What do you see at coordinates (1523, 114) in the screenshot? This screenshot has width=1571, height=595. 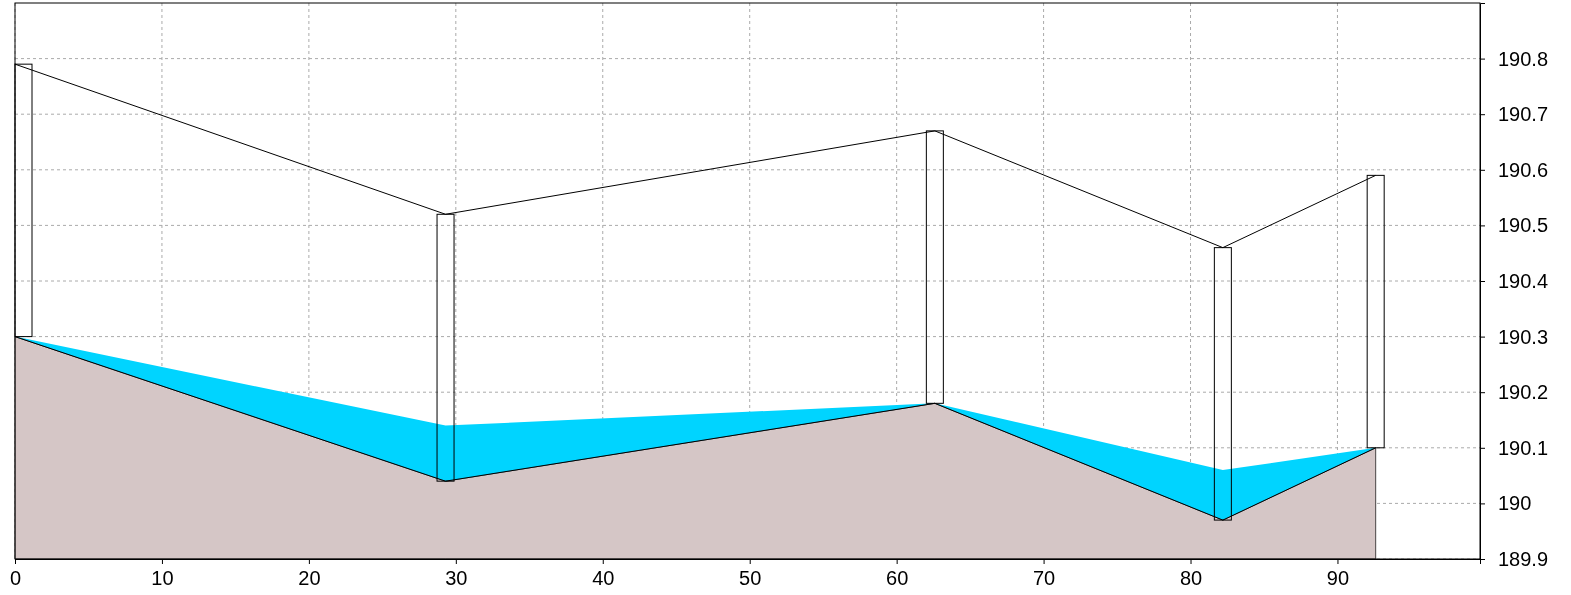 I see `y-tick-label: 190.7` at bounding box center [1523, 114].